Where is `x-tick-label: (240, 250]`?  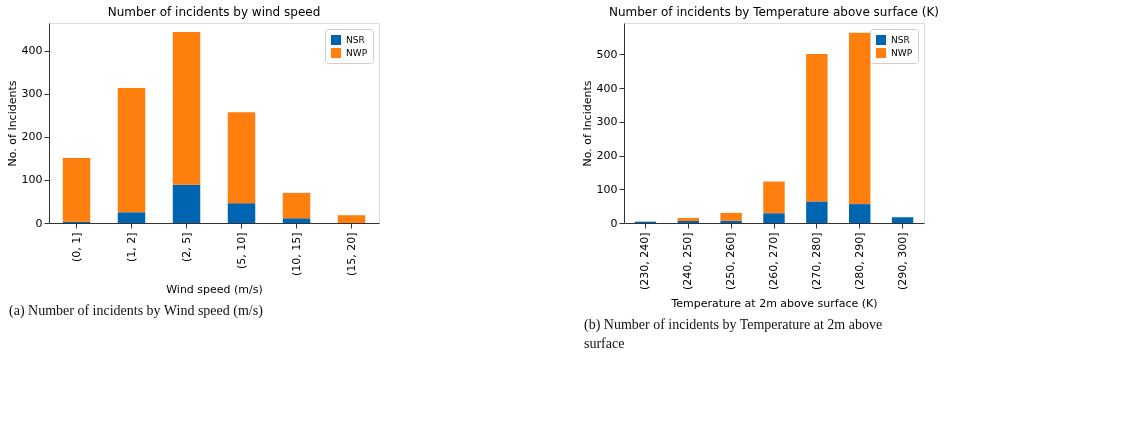 x-tick-label: (240, 250] is located at coordinates (688, 261).